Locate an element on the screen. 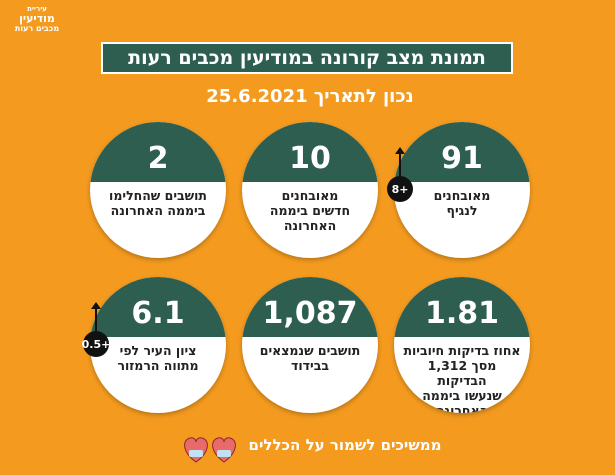 The height and width of the screenshot is (475, 615). label-line: תושבים שנמצאים is located at coordinates (310, 350).